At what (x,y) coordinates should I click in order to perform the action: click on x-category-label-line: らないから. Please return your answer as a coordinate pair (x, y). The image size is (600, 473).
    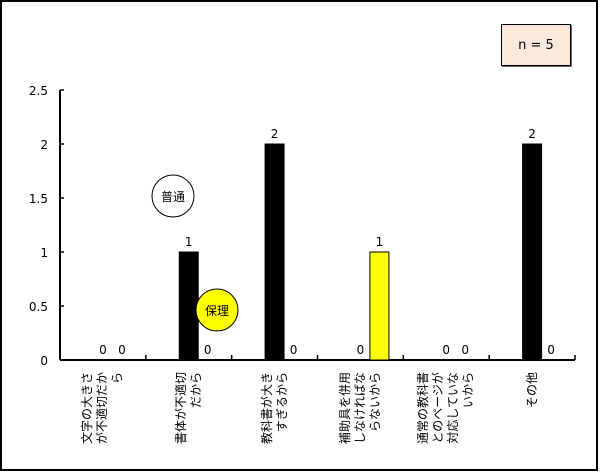
    Looking at the image, I should click on (374, 402).